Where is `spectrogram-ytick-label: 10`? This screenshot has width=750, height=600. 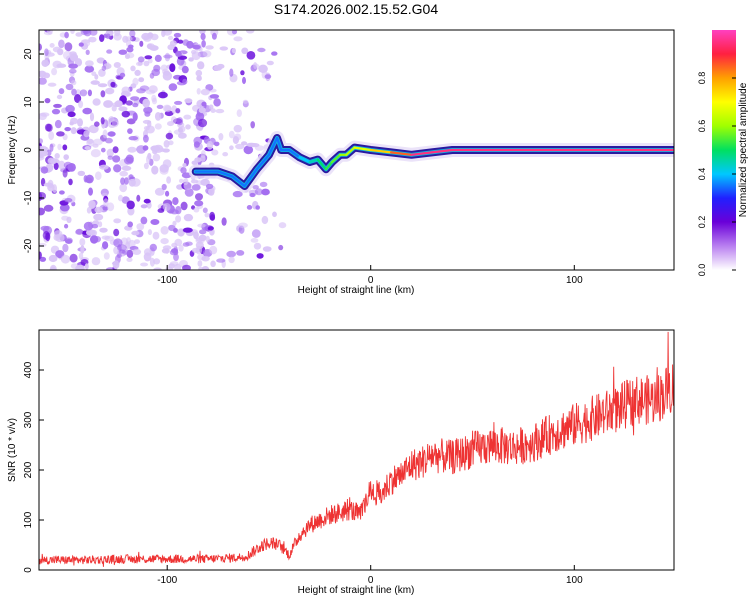 spectrogram-ytick-label: 10 is located at coordinates (28, 102).